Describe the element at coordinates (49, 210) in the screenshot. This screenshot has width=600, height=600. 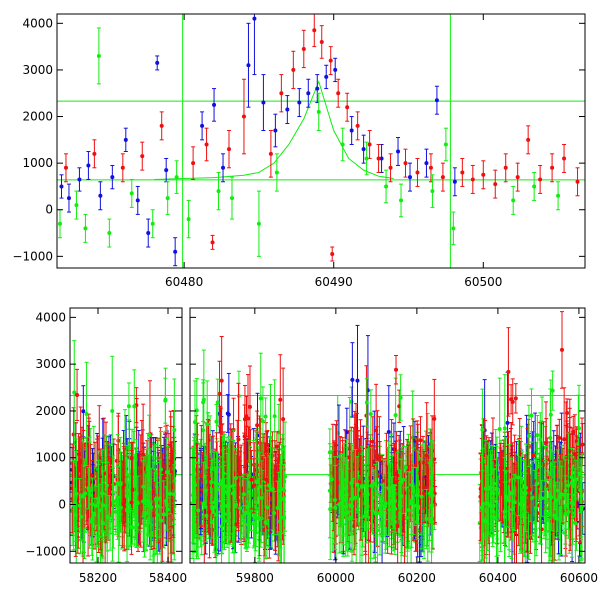
I see `y-tick-label: 0` at that location.